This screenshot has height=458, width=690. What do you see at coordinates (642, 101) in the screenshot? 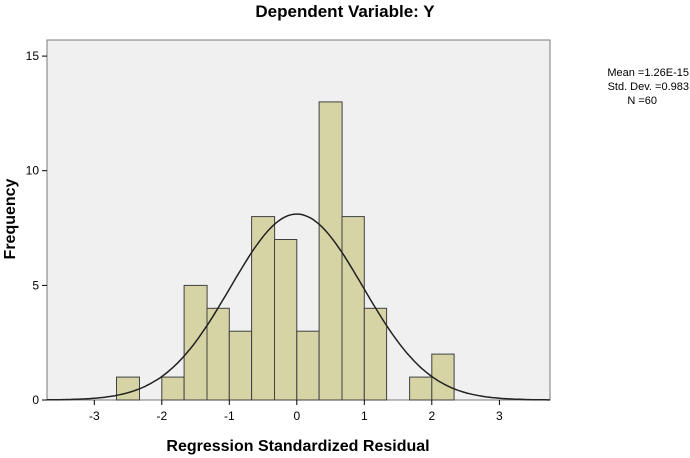
I see `stats-n: N =60` at bounding box center [642, 101].